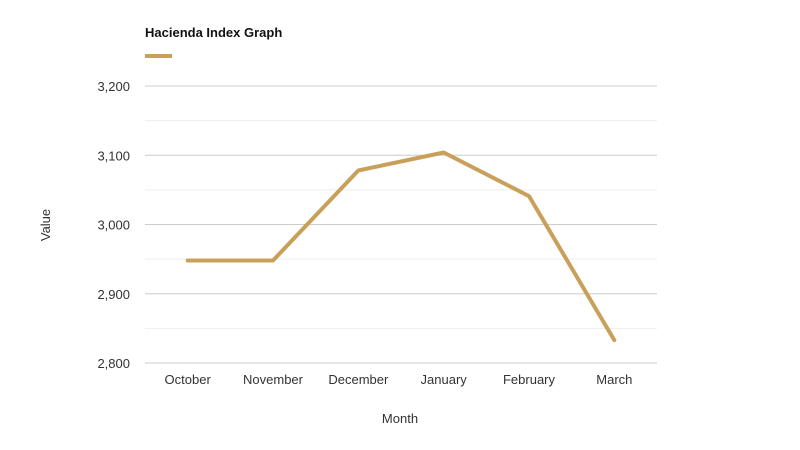 The width and height of the screenshot is (800, 450). Describe the element at coordinates (158, 56) in the screenshot. I see `legend-swatch` at that location.